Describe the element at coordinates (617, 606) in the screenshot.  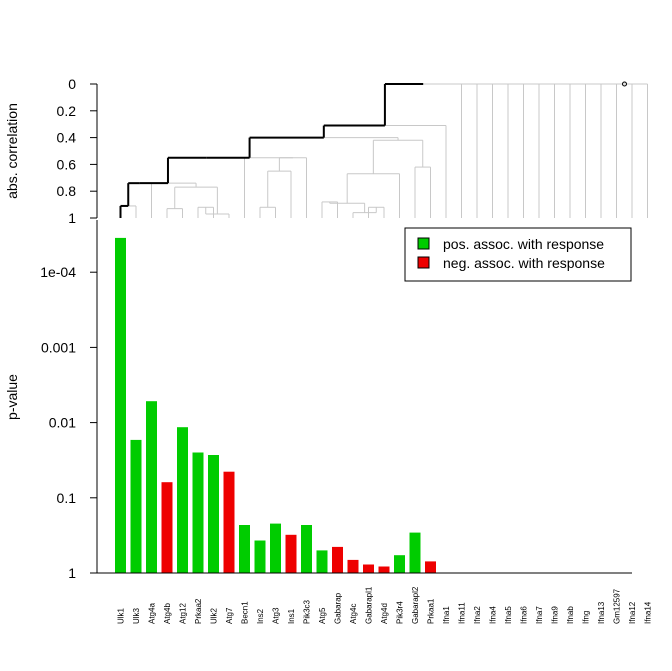
I see `gene-label: Gm12597` at that location.